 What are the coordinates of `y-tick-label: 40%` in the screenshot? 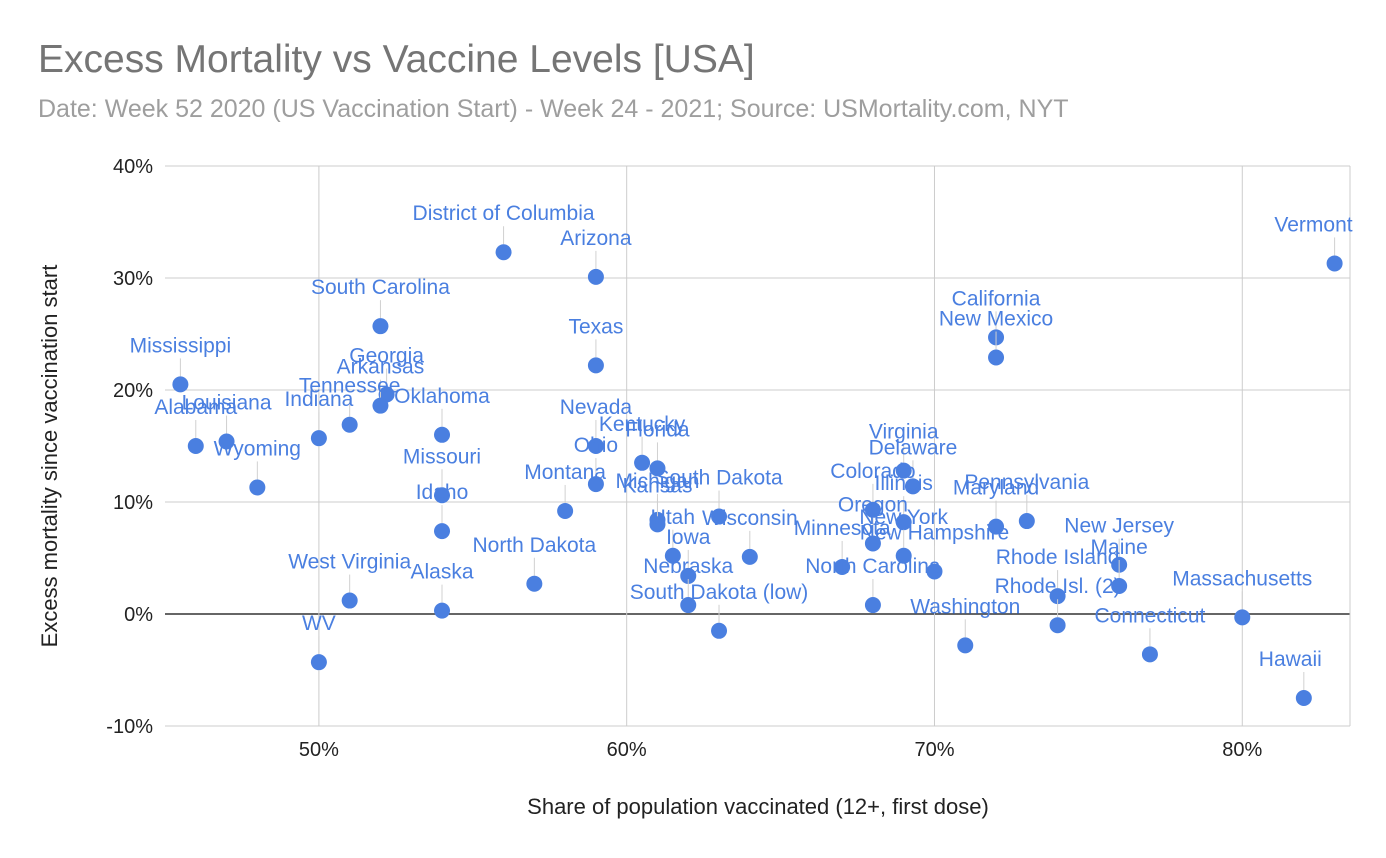 It's located at (133, 167).